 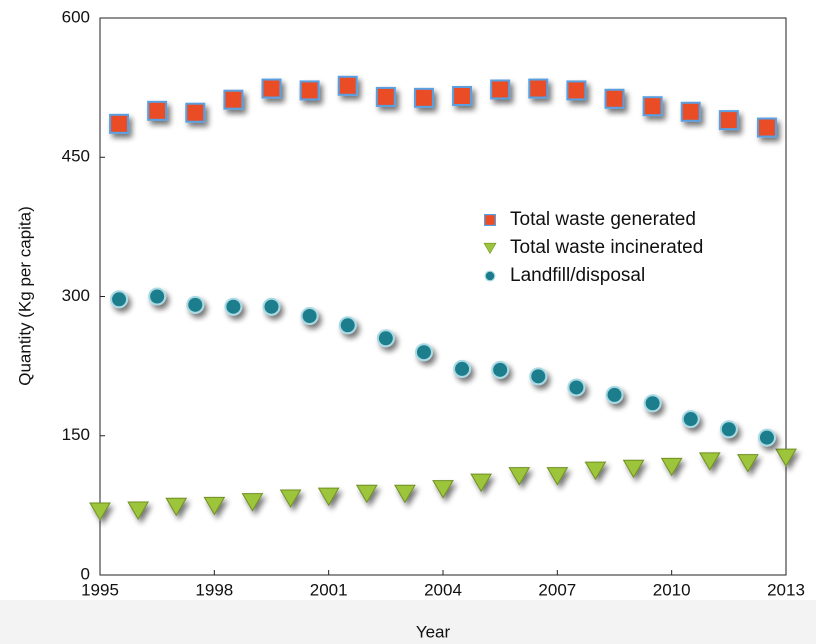 What do you see at coordinates (603, 219) in the screenshot?
I see `legend-label: Total waste generated` at bounding box center [603, 219].